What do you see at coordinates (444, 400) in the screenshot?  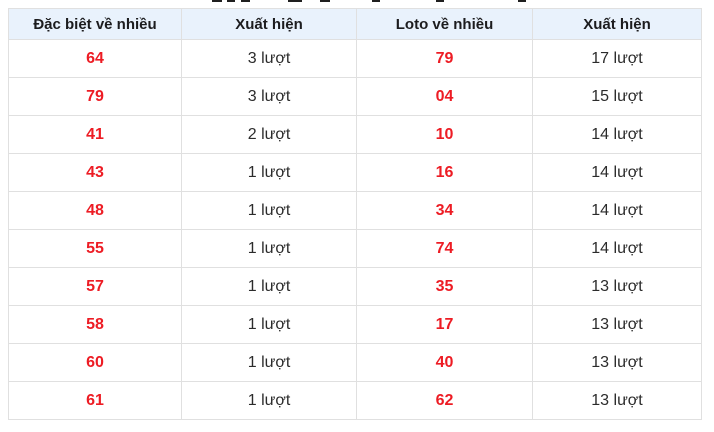 I see `loto-number: 62` at bounding box center [444, 400].